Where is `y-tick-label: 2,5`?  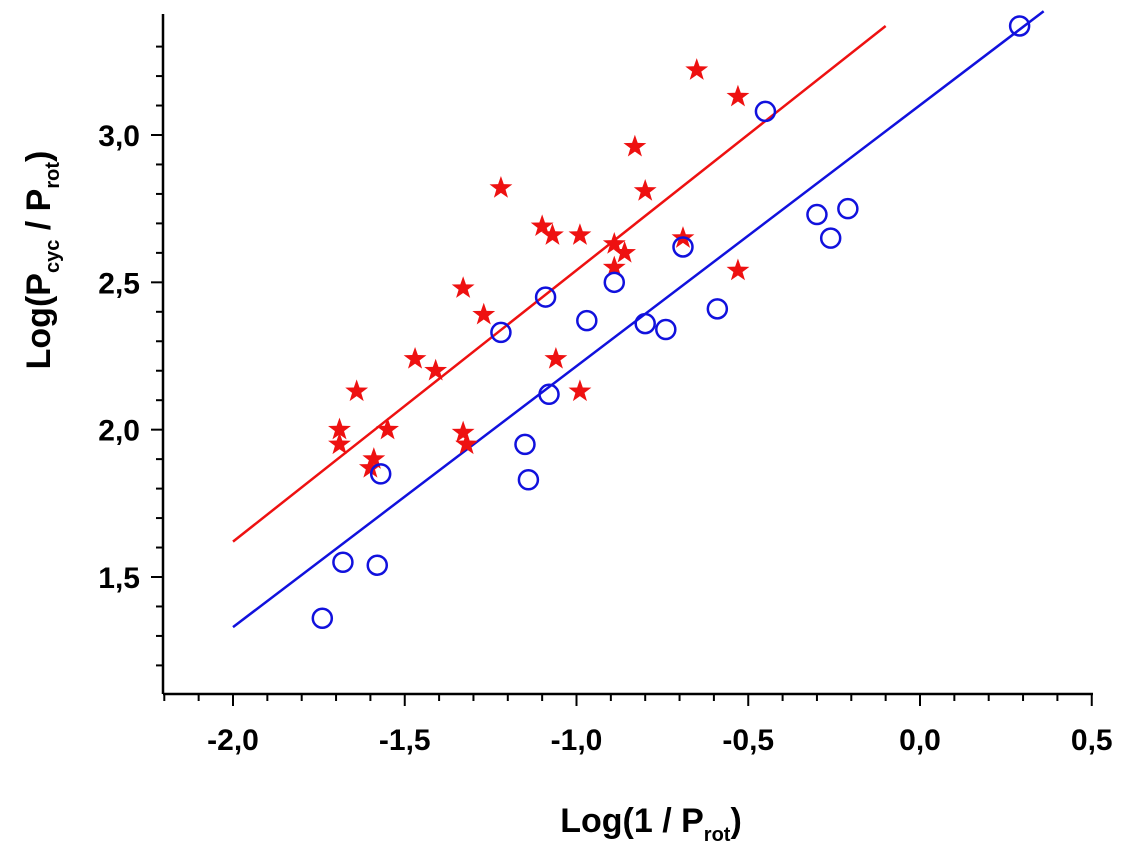 y-tick-label: 2,5 is located at coordinates (119, 283).